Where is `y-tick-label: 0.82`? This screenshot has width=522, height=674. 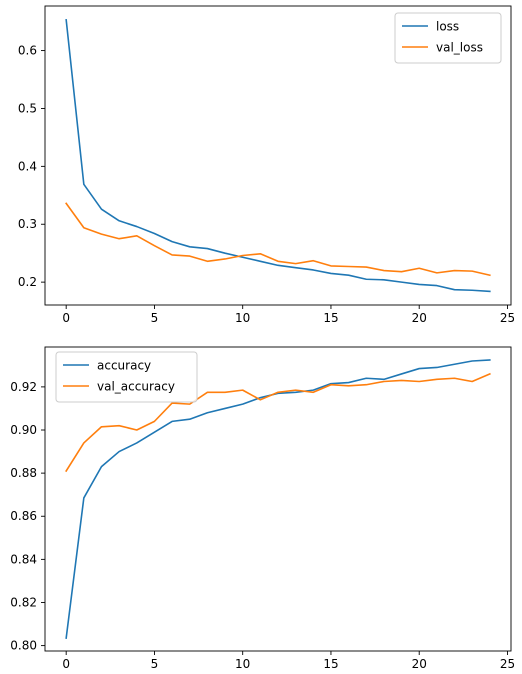 y-tick-label: 0.82 is located at coordinates (23, 602).